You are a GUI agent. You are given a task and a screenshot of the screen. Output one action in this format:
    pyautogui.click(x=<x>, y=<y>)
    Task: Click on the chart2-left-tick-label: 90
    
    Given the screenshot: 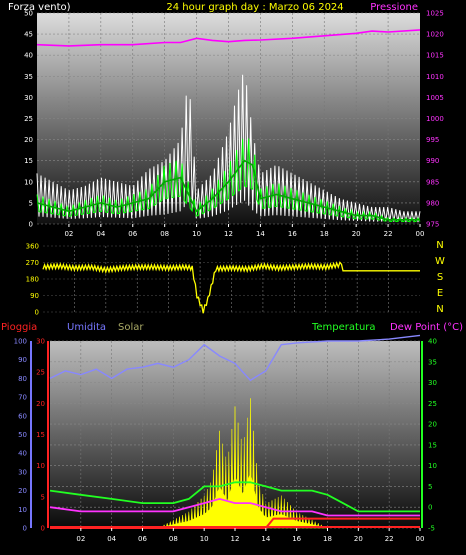 What is the action you would take?
    pyautogui.click(x=34, y=296)
    